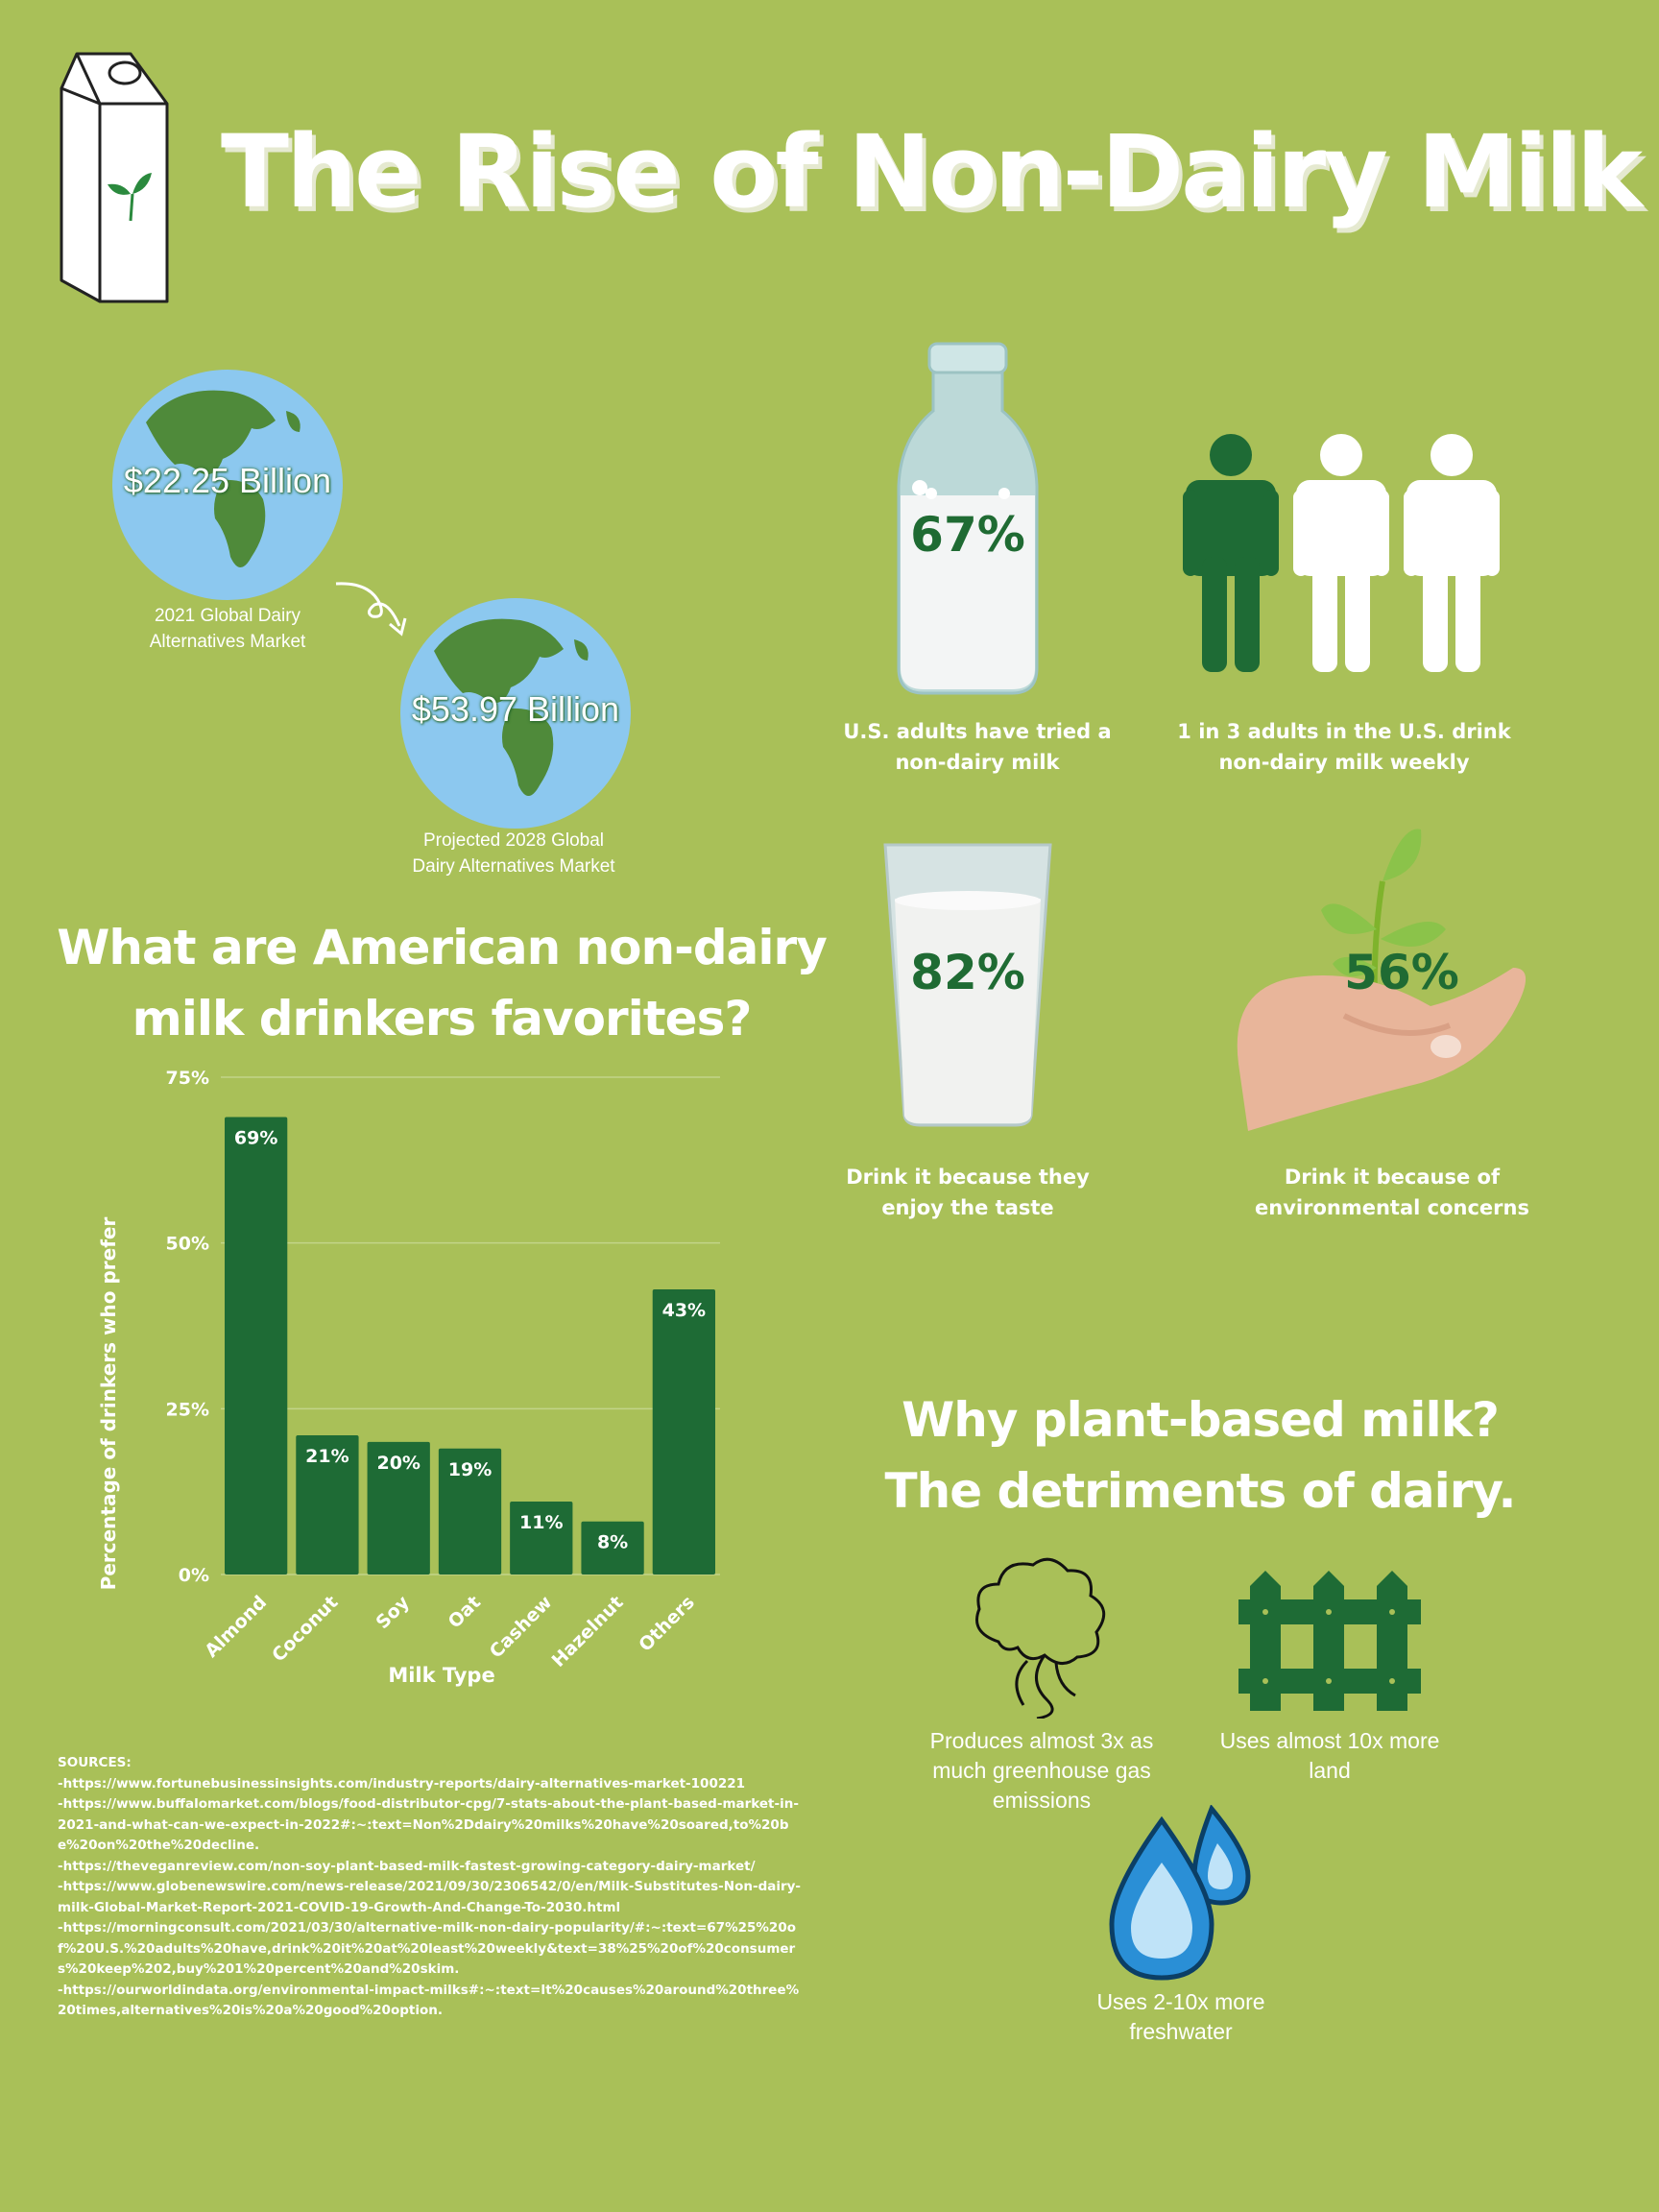 The image size is (1659, 2212). Describe the element at coordinates (1042, 1801) in the screenshot. I see `caption-line: emissions` at that location.